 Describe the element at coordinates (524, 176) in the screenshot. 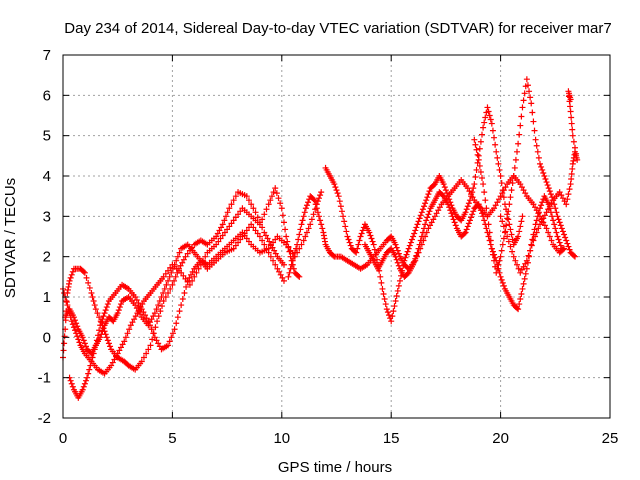

I see `series-track-h` at that location.